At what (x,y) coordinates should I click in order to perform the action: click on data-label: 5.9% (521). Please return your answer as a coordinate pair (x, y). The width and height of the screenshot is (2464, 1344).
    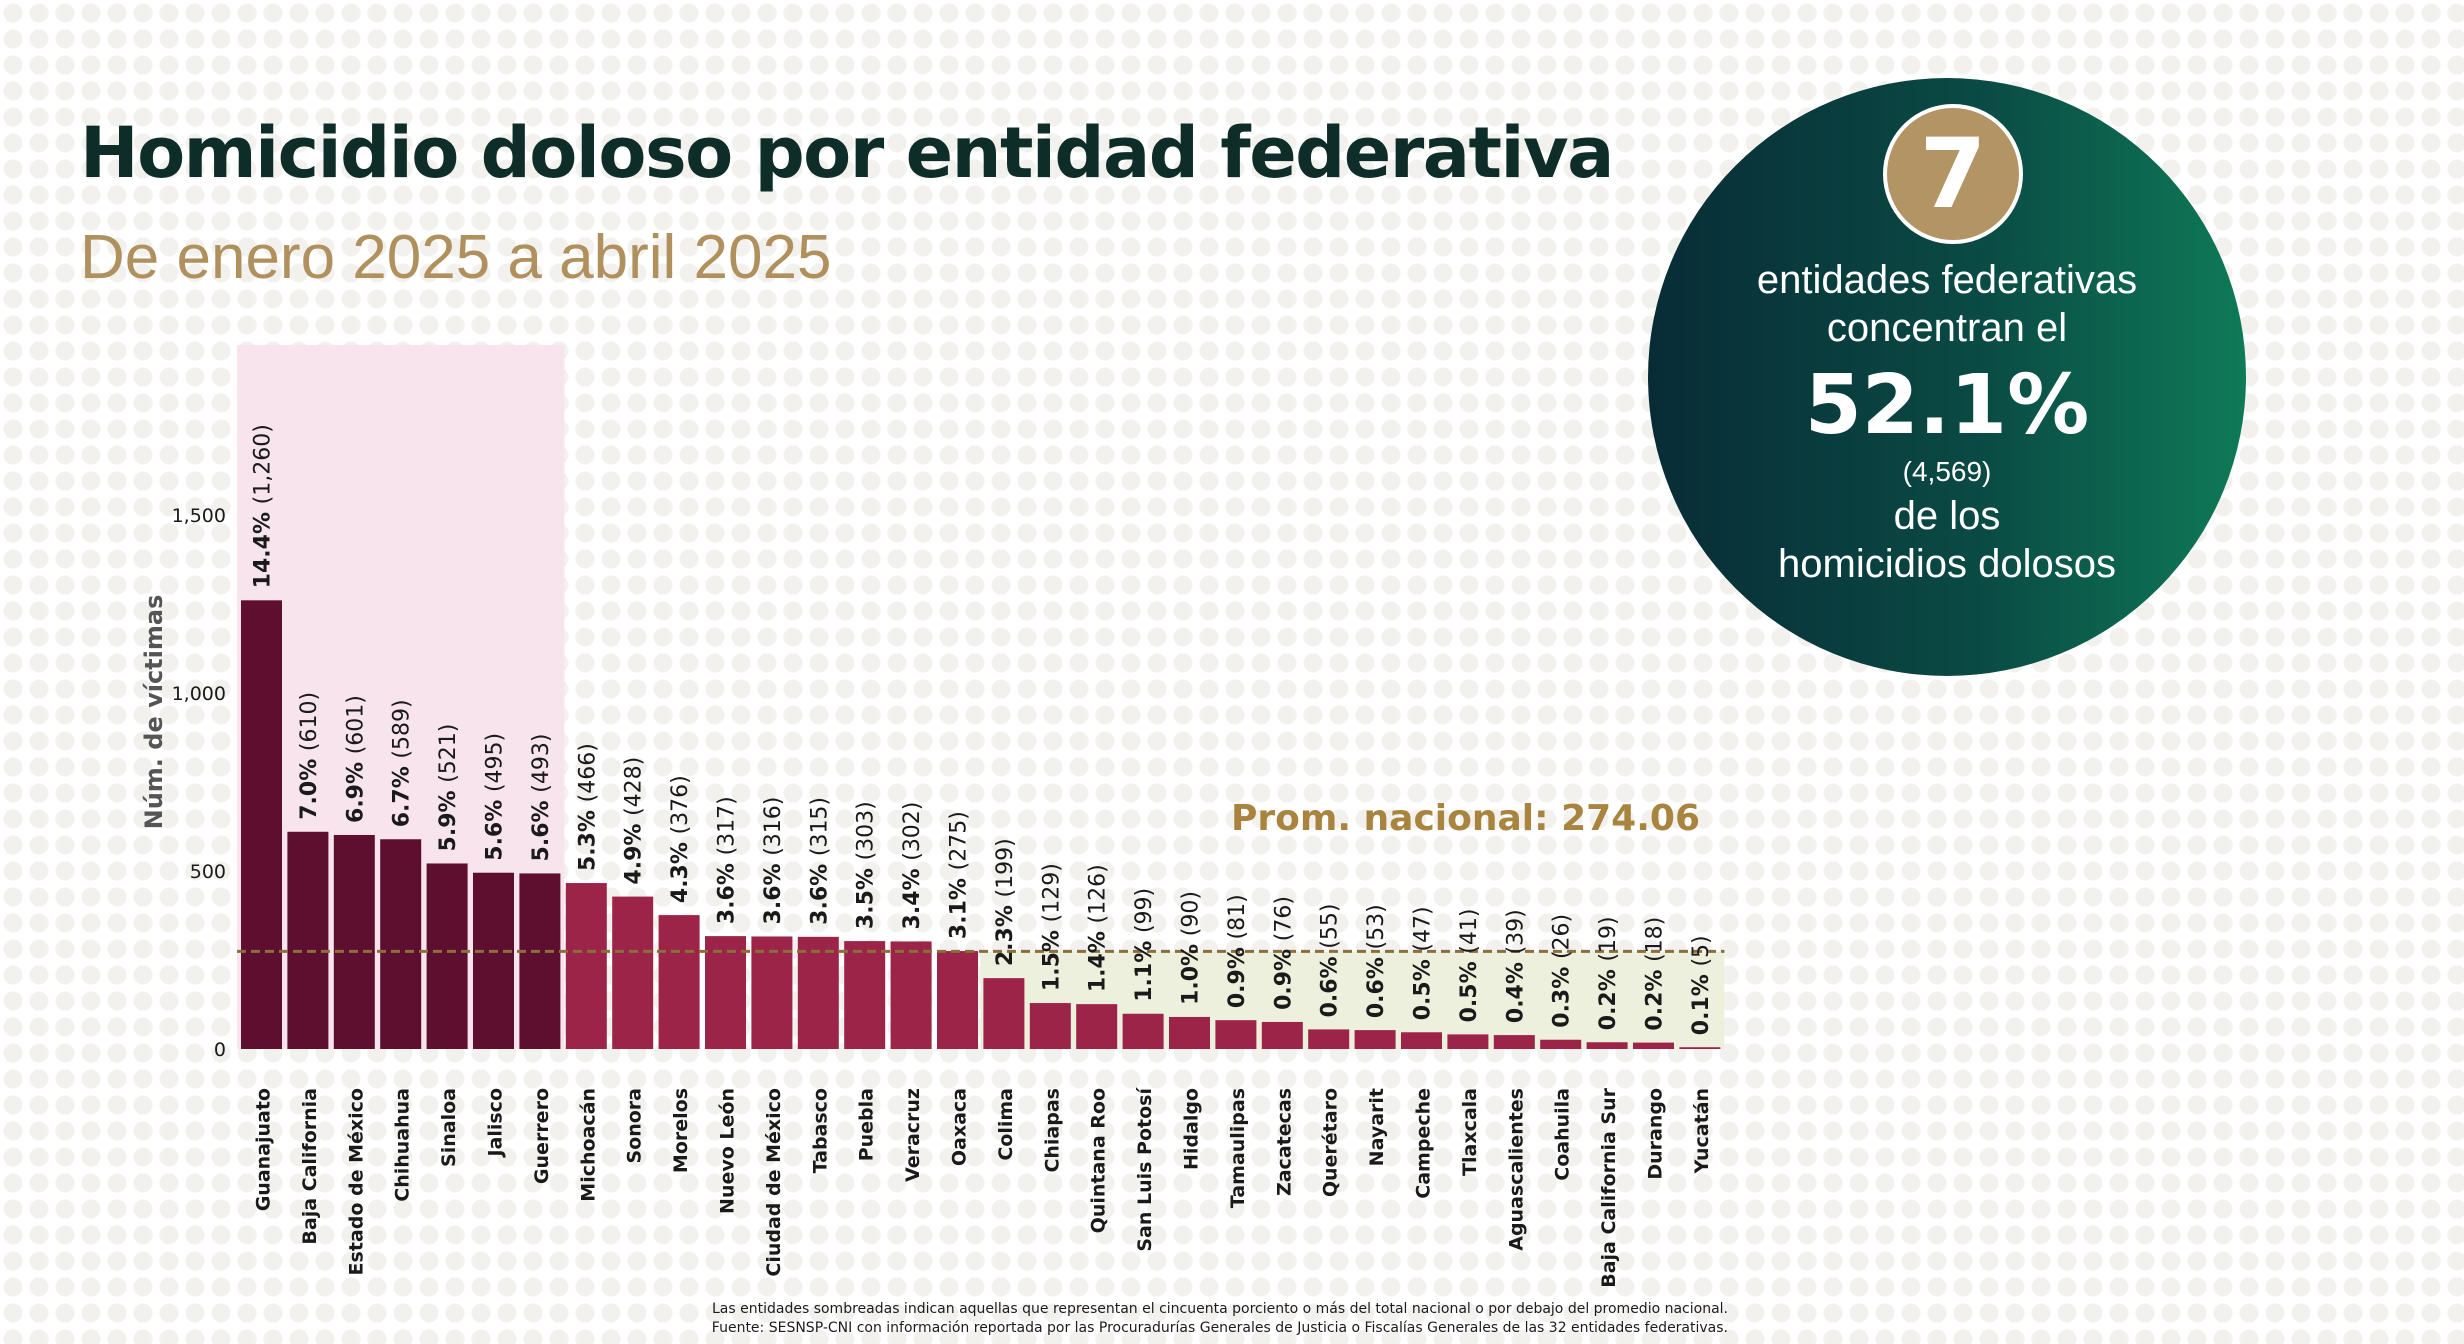
    Looking at the image, I should click on (448, 788).